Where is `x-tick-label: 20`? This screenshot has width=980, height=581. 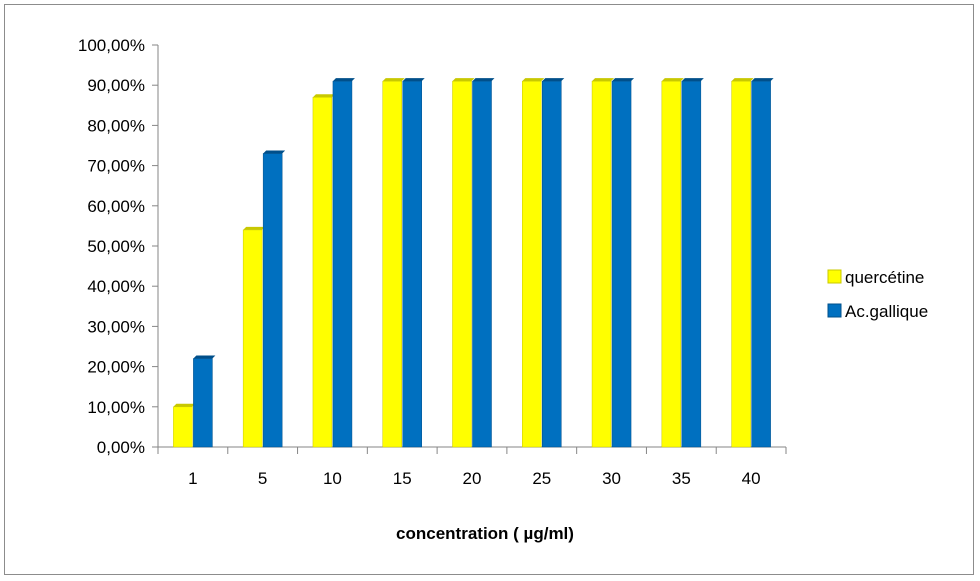
x-tick-label: 20 is located at coordinates (472, 478).